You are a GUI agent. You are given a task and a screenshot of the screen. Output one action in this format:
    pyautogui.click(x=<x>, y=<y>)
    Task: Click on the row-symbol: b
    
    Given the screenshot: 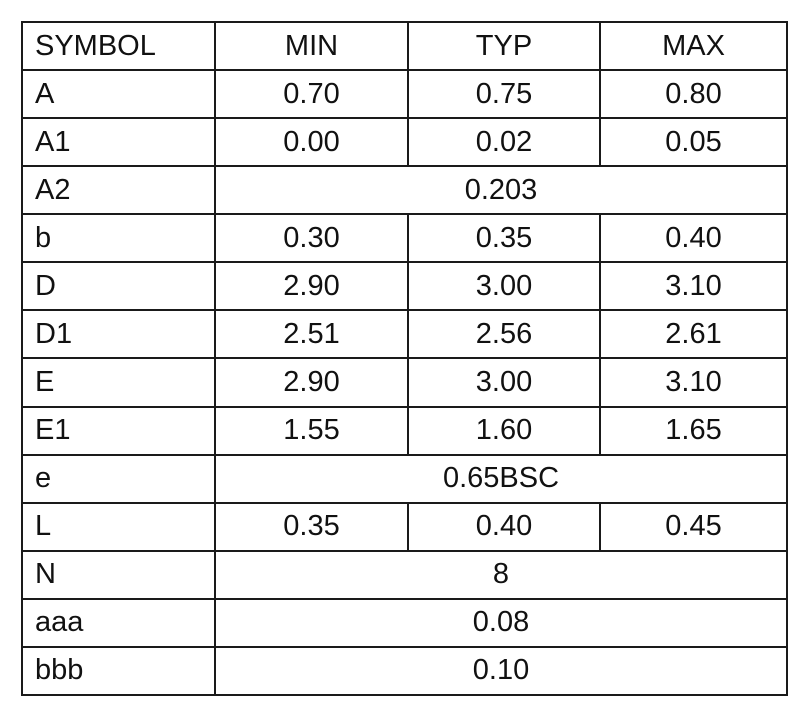 What is the action you would take?
    pyautogui.click(x=118, y=238)
    